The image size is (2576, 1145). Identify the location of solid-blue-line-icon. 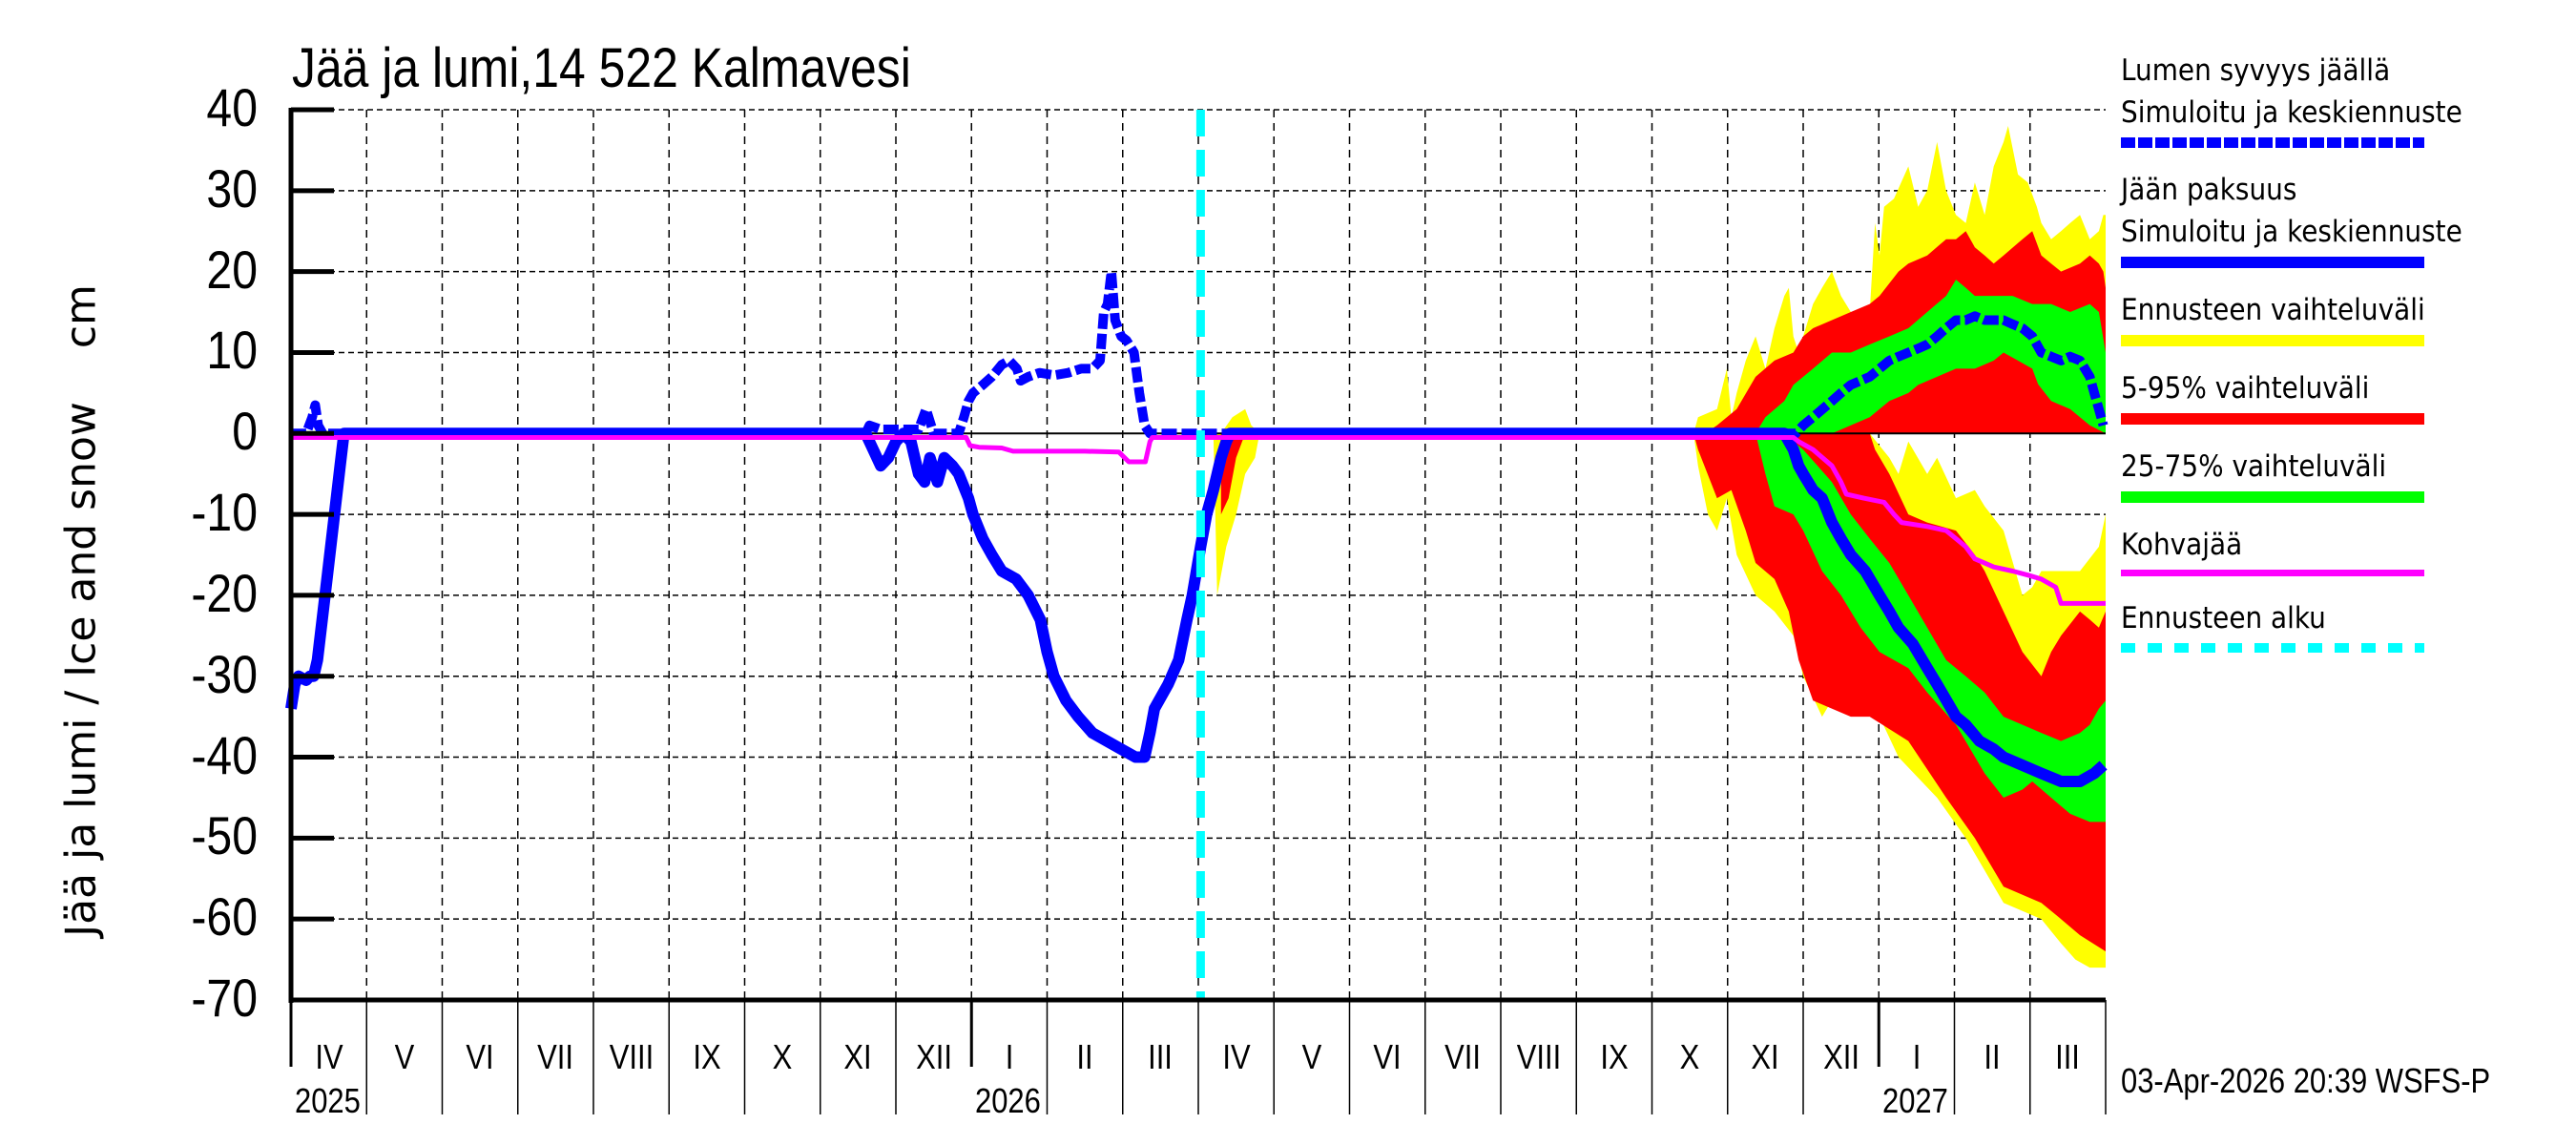
(2272, 262).